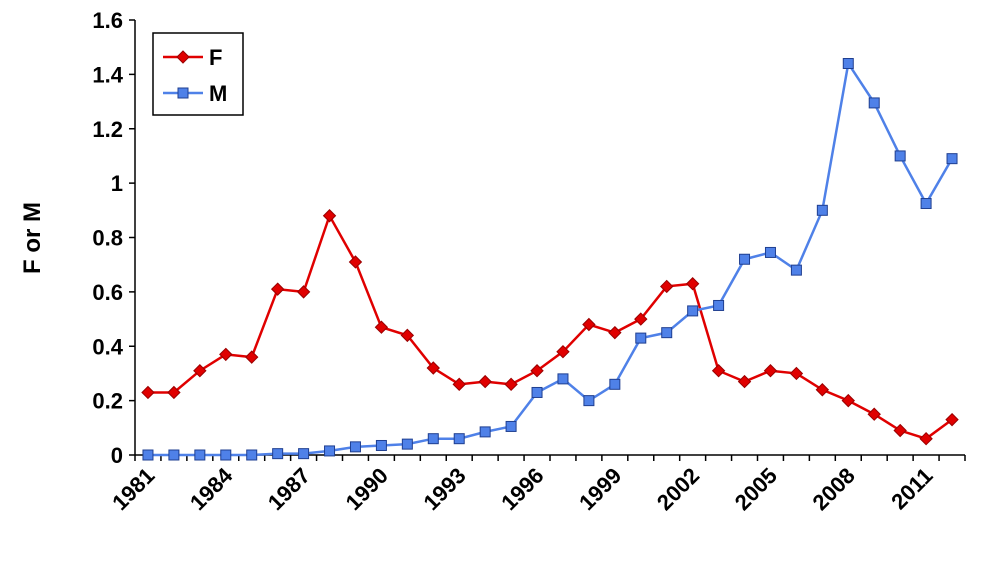 The image size is (984, 569). What do you see at coordinates (218, 93) in the screenshot?
I see `legend-label: M` at bounding box center [218, 93].